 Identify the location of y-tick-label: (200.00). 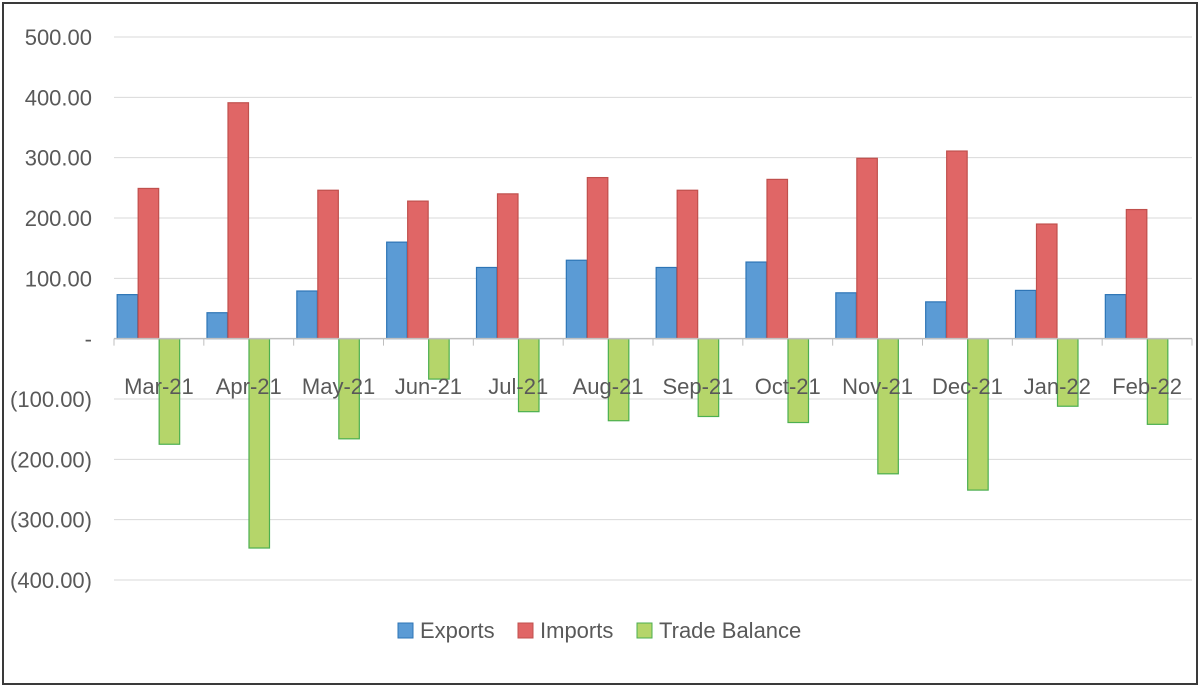
(51, 459).